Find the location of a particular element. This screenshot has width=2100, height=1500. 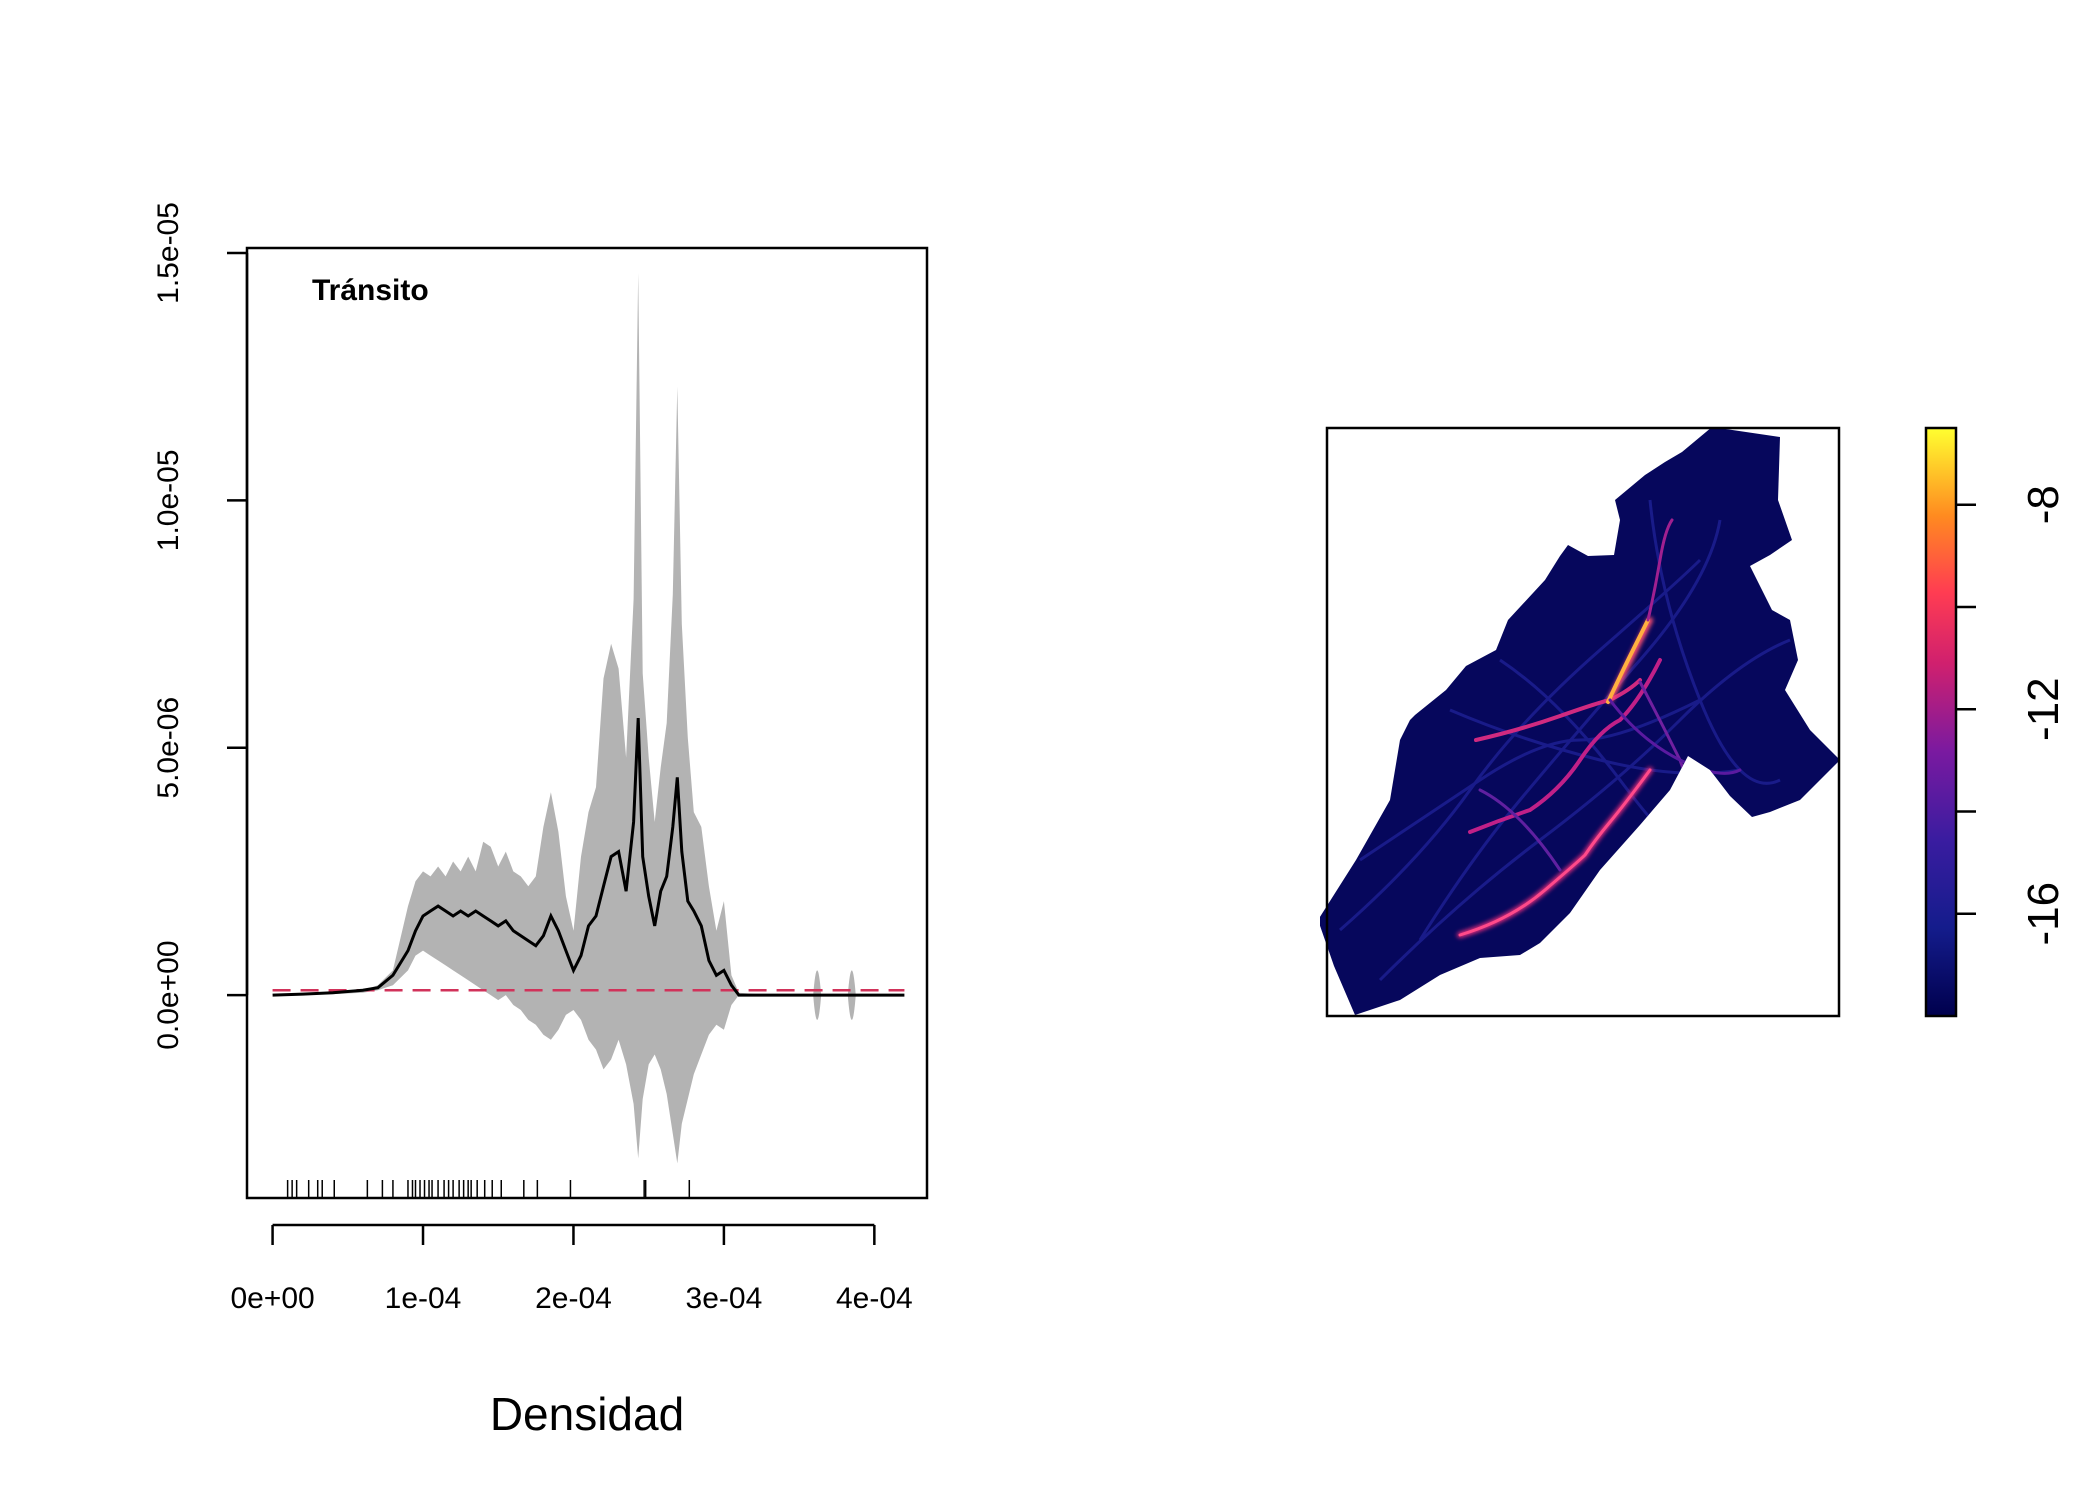

x-tick-label: 2e-04 is located at coordinates (573, 1298).